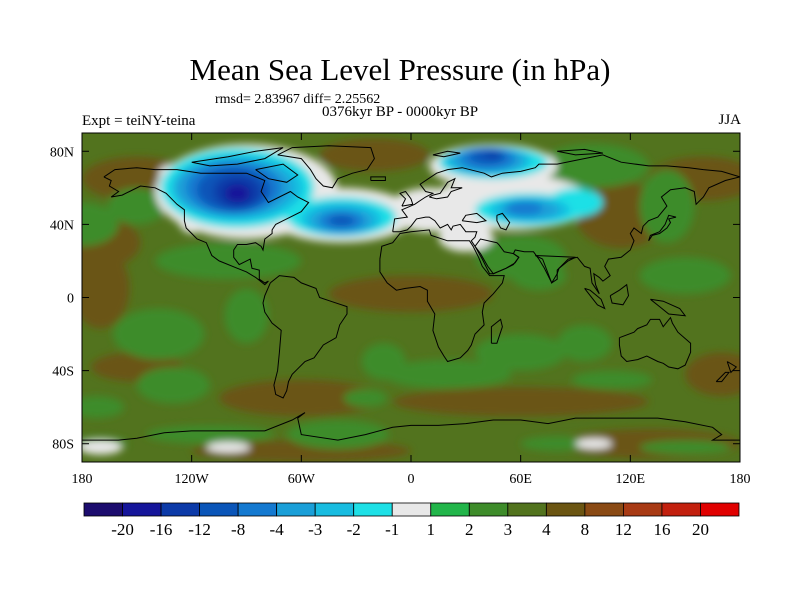 Image resolution: width=800 pixels, height=600 pixels. What do you see at coordinates (619, 294) in the screenshot?
I see `borneo-coast` at bounding box center [619, 294].